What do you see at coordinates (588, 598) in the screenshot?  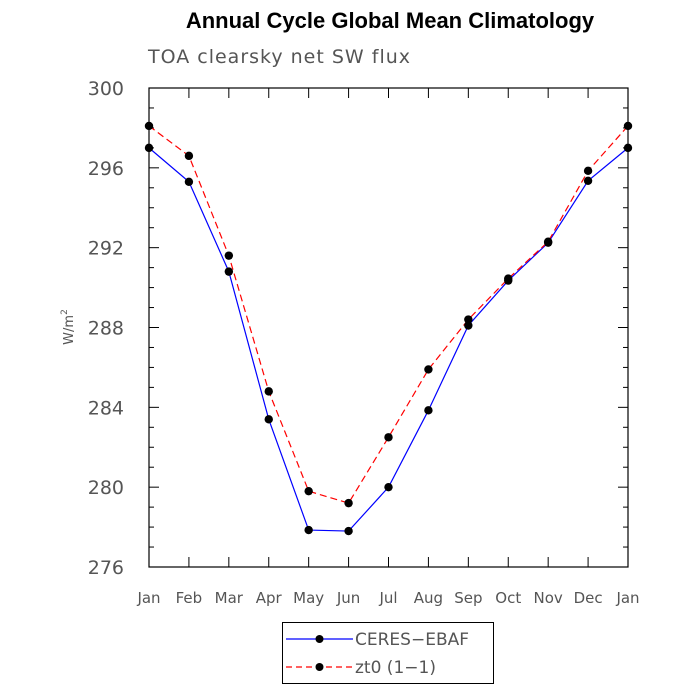 I see `x-tick-label: Dec` at bounding box center [588, 598].